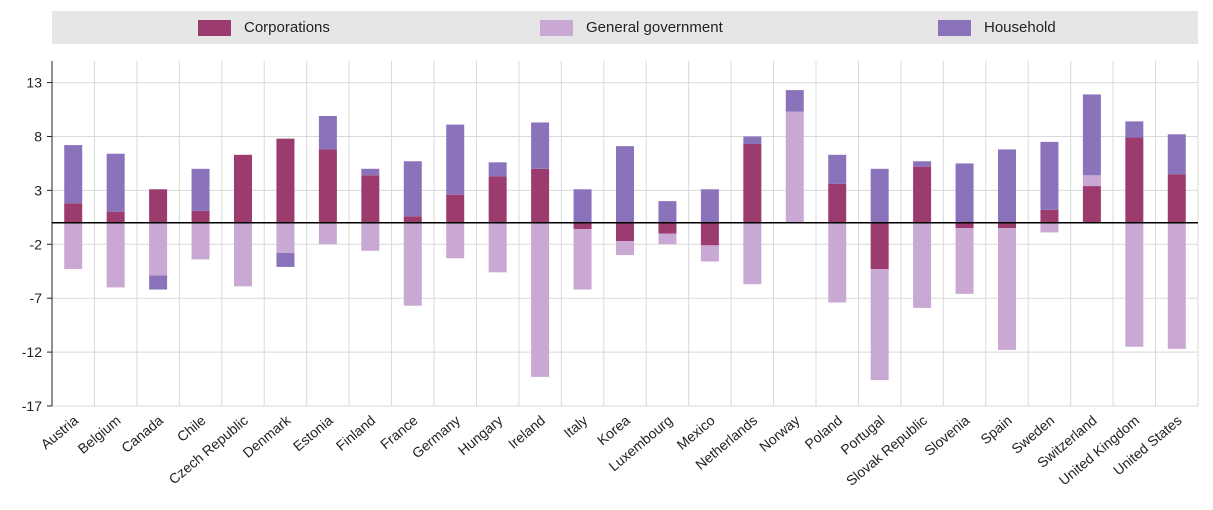  I want to click on bar-general-government-luxembourg, so click(667, 239).